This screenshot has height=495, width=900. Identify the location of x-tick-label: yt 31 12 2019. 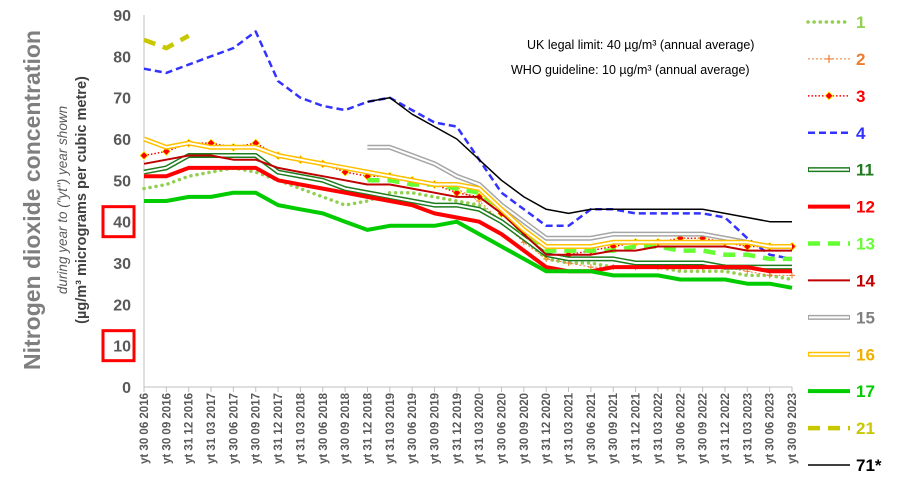
(458, 428).